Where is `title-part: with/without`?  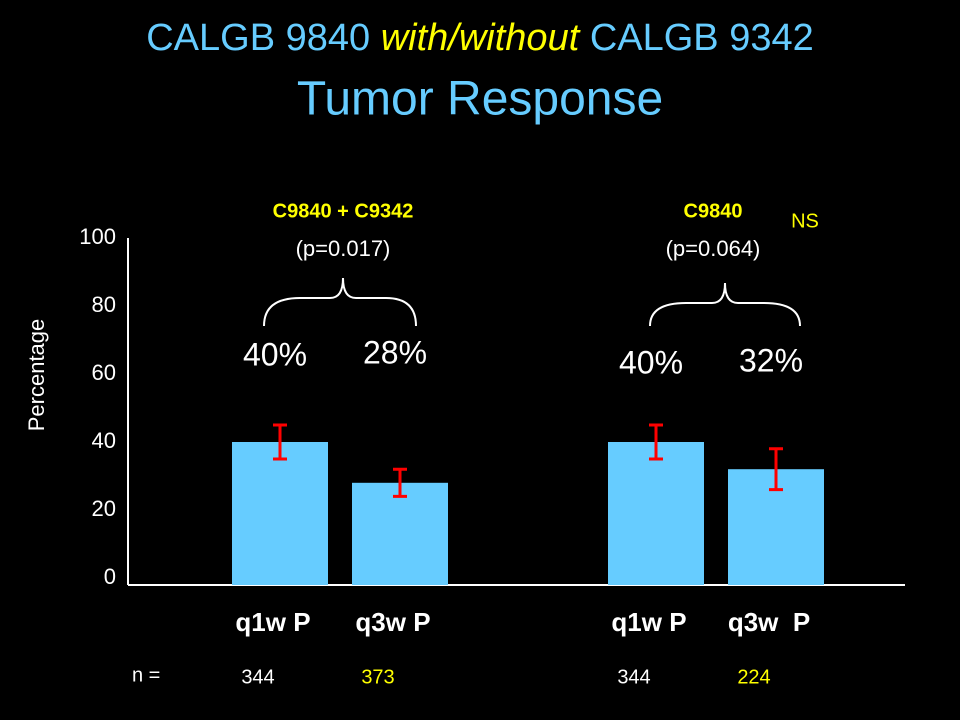
title-part: with/without is located at coordinates (481, 38).